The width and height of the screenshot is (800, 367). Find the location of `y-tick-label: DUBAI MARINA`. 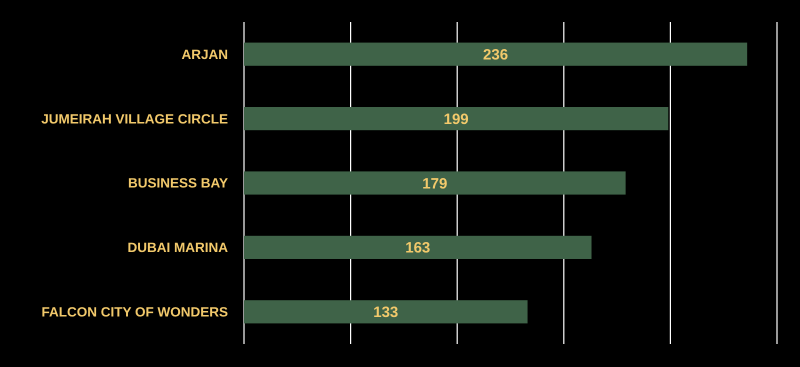

y-tick-label: DUBAI MARINA is located at coordinates (178, 248).